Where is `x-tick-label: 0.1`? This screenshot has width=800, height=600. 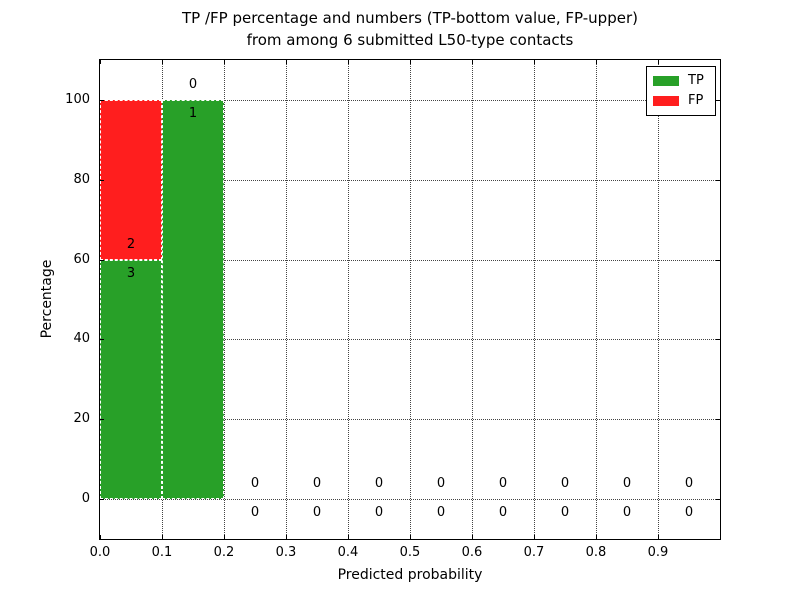 x-tick-label: 0.1 is located at coordinates (162, 552).